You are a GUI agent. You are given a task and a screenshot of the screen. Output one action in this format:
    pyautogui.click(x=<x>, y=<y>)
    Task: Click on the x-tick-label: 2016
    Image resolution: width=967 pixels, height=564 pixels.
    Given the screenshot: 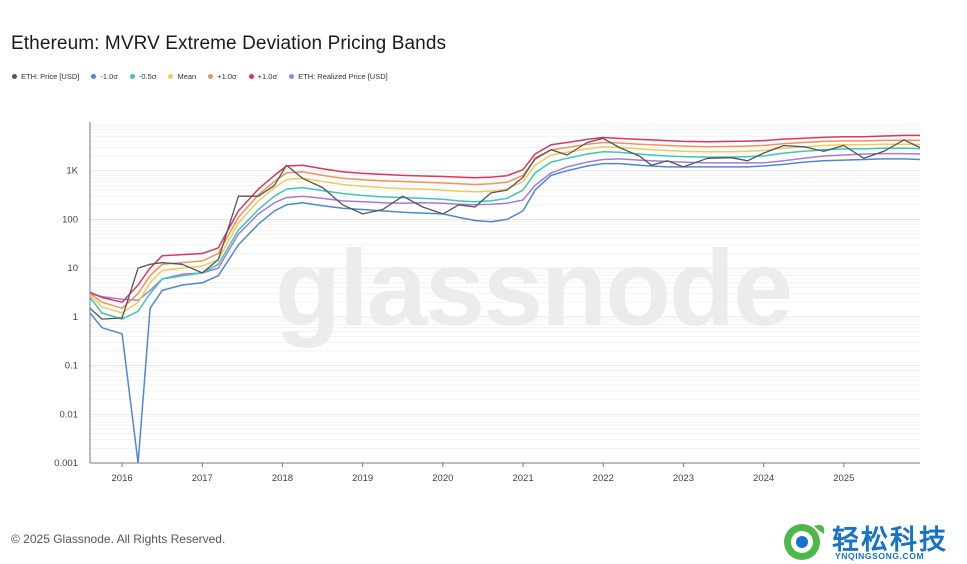 What is the action you would take?
    pyautogui.click(x=122, y=478)
    